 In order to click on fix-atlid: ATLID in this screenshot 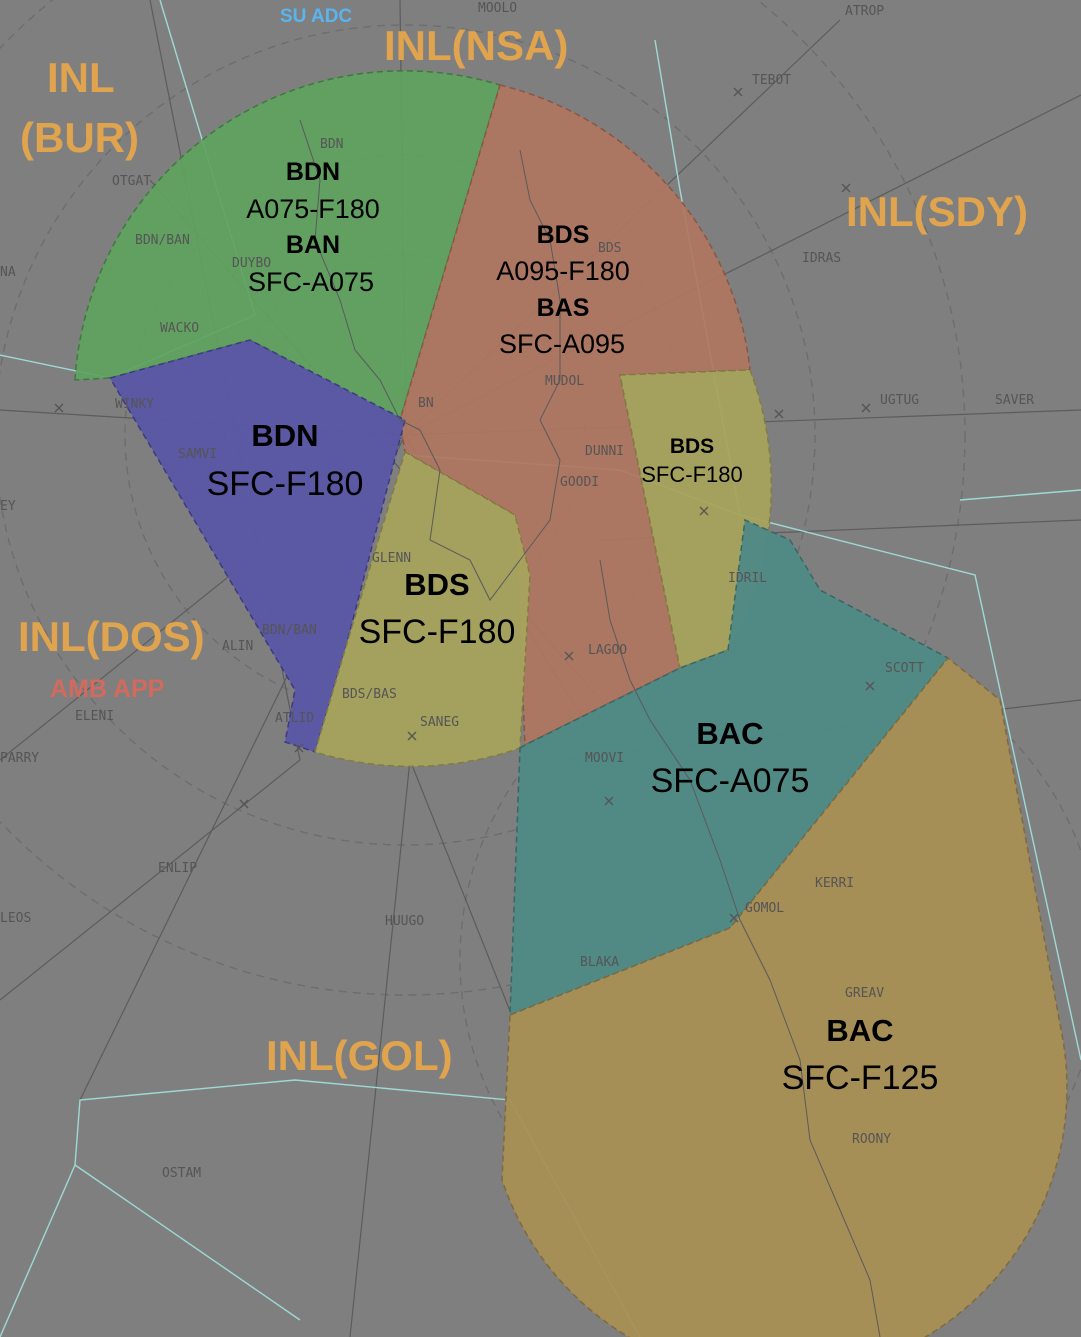, I will do `click(294, 718)`.